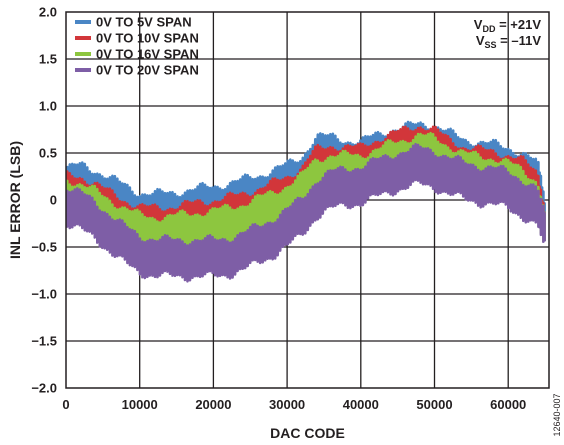  What do you see at coordinates (44, 200) in the screenshot?
I see `y-tick-labels: −2.0 −1.5 −1.0 −0.5 0 0.5 1.0 1.5 2.0` at bounding box center [44, 200].